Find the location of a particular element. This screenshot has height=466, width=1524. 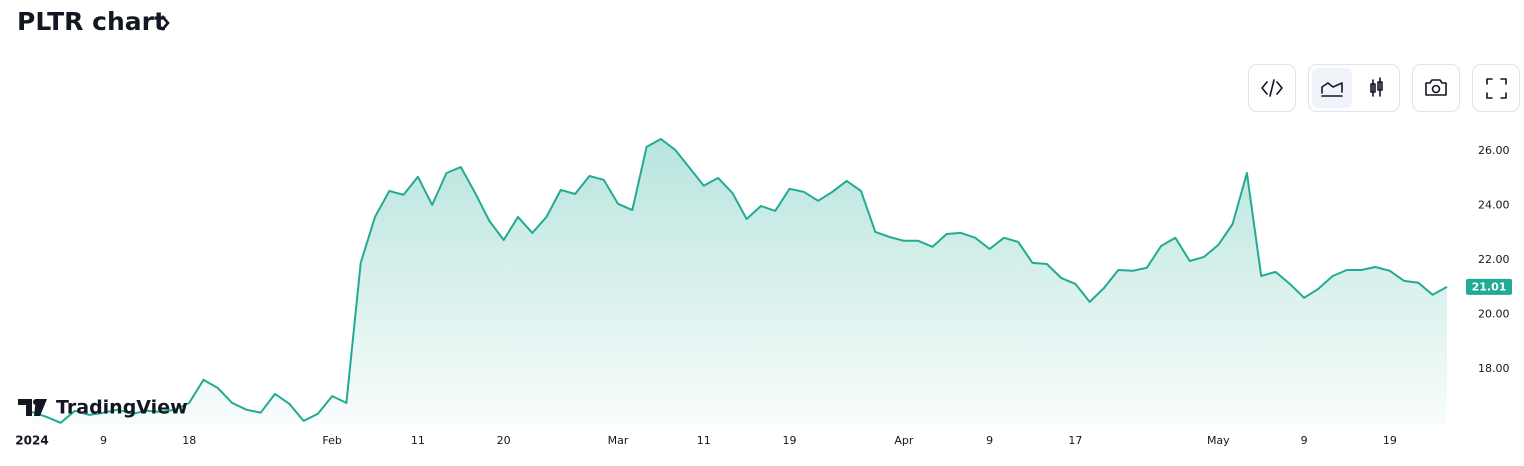

candle-style-button is located at coordinates (1376, 88).